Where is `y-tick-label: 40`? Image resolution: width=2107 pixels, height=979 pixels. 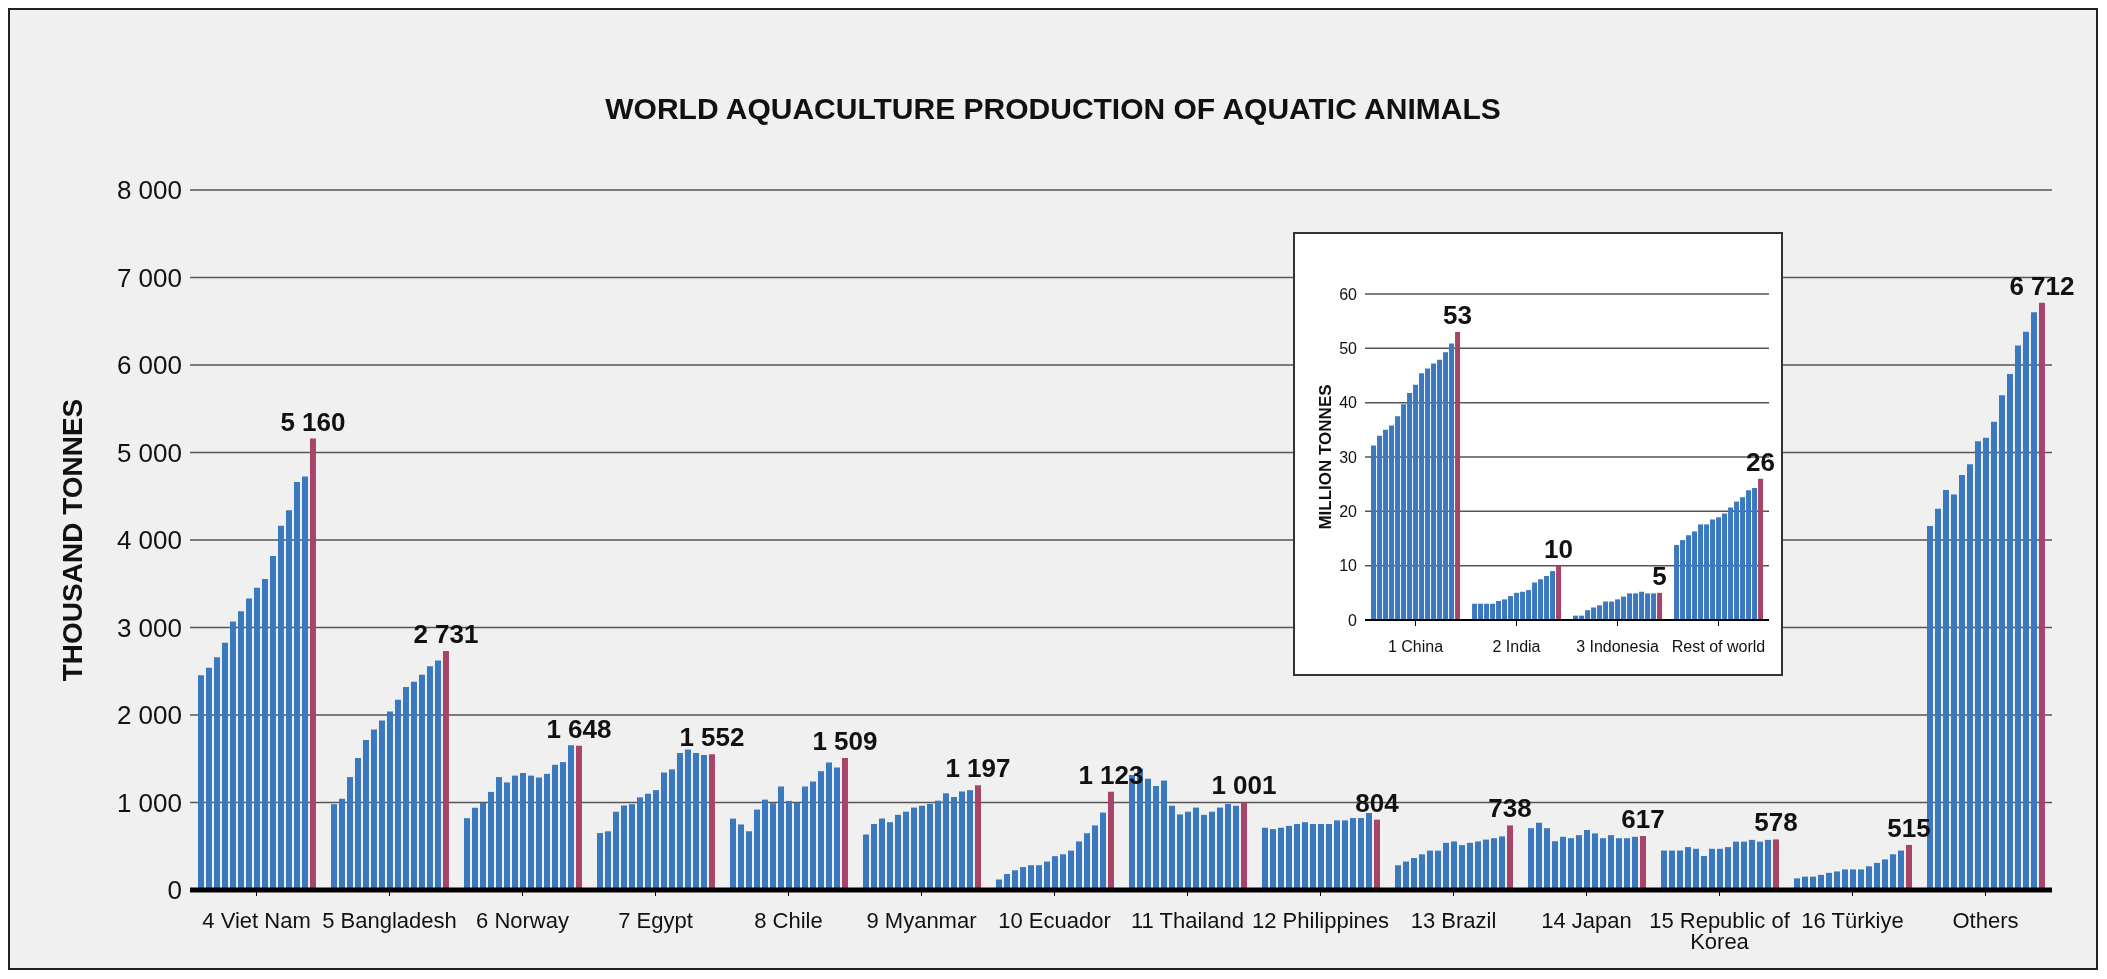
y-tick-label: 40 is located at coordinates (1348, 403).